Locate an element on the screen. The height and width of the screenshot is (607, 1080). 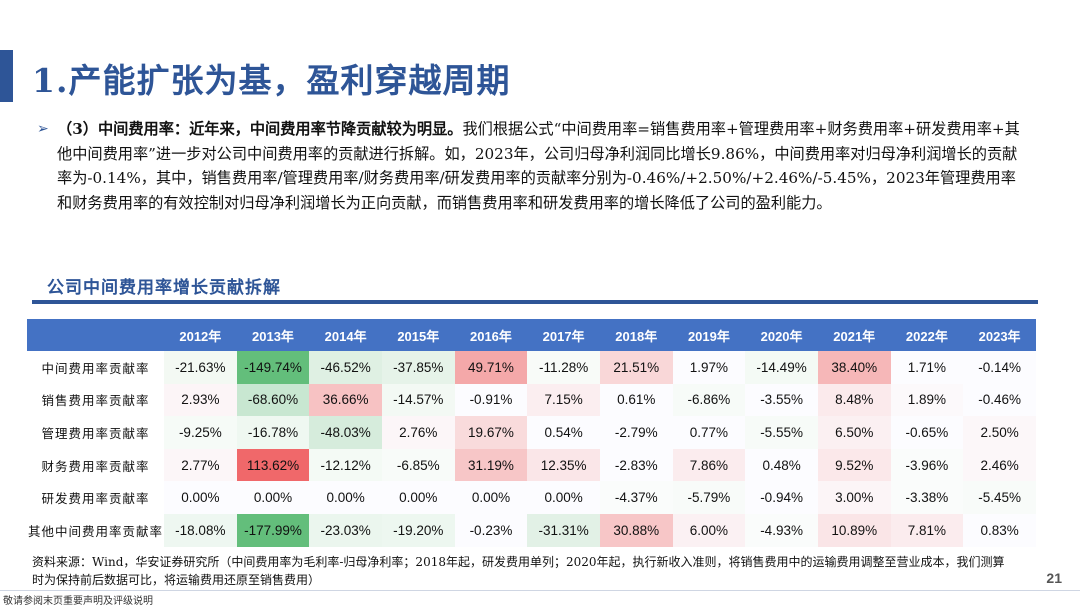
year-header: 2017年 is located at coordinates (563, 335).